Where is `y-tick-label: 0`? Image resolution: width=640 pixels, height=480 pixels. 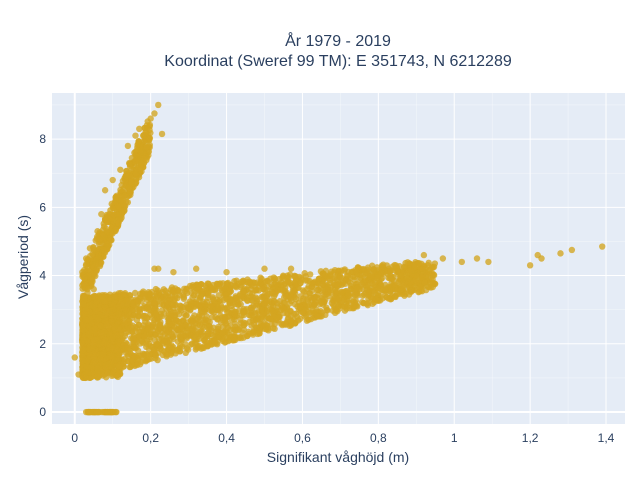
y-tick-label: 0 is located at coordinates (42, 412).